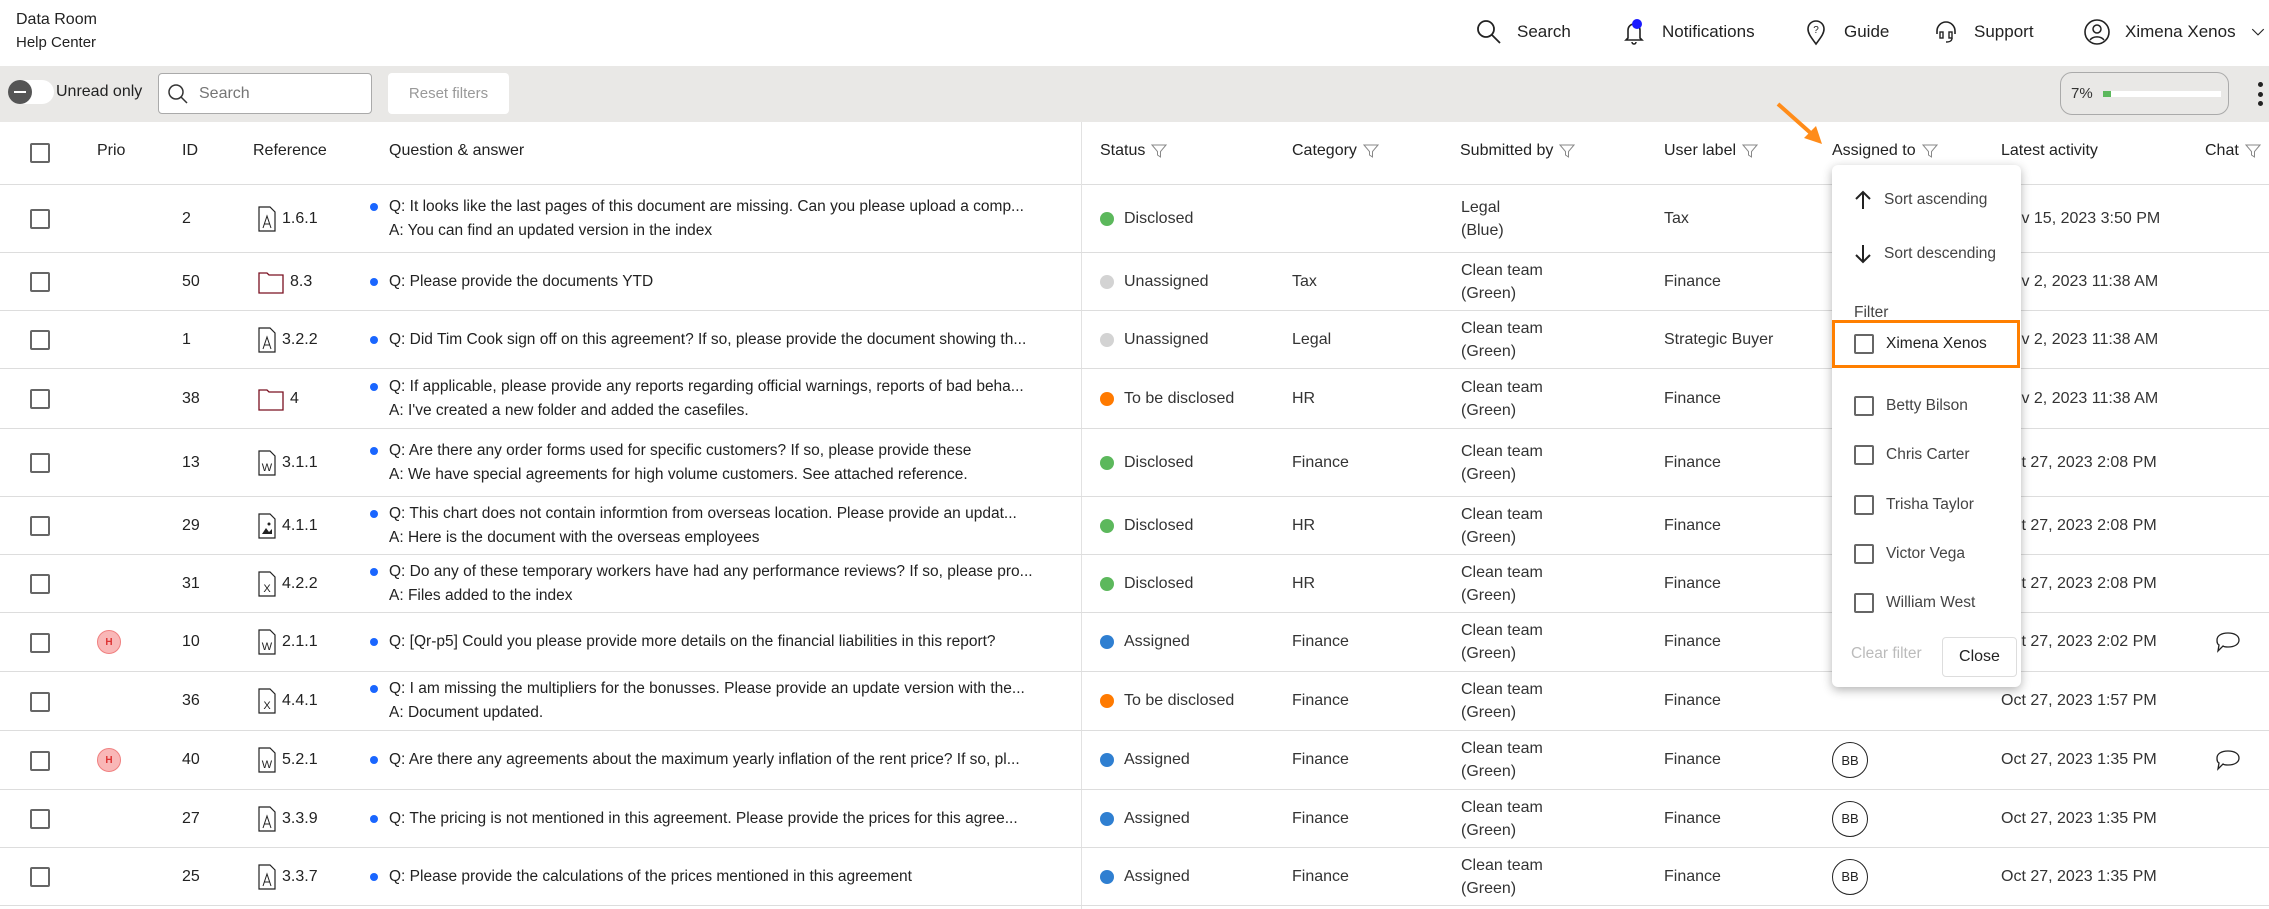 This screenshot has height=909, width=2269. What do you see at coordinates (715, 282) in the screenshot?
I see `question-answer: Q: Please provide the documents YTD` at bounding box center [715, 282].